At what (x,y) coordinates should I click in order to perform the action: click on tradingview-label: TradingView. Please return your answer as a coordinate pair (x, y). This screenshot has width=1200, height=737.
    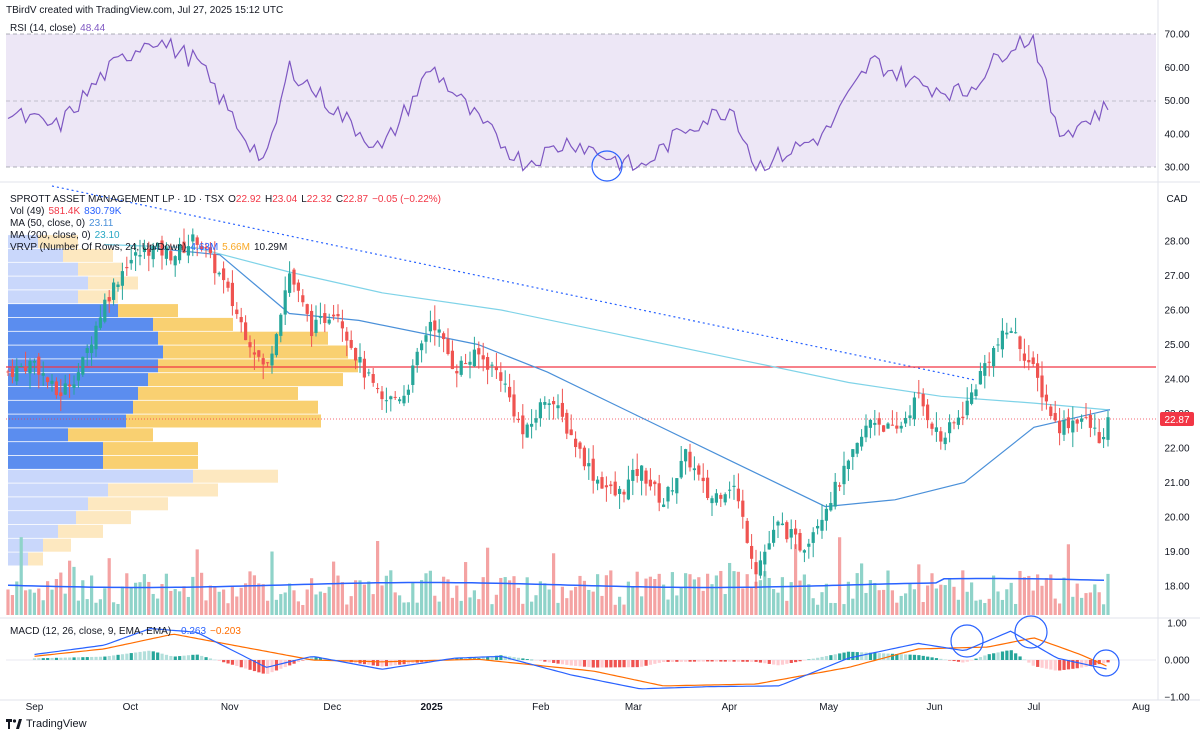
    Looking at the image, I should click on (56, 724).